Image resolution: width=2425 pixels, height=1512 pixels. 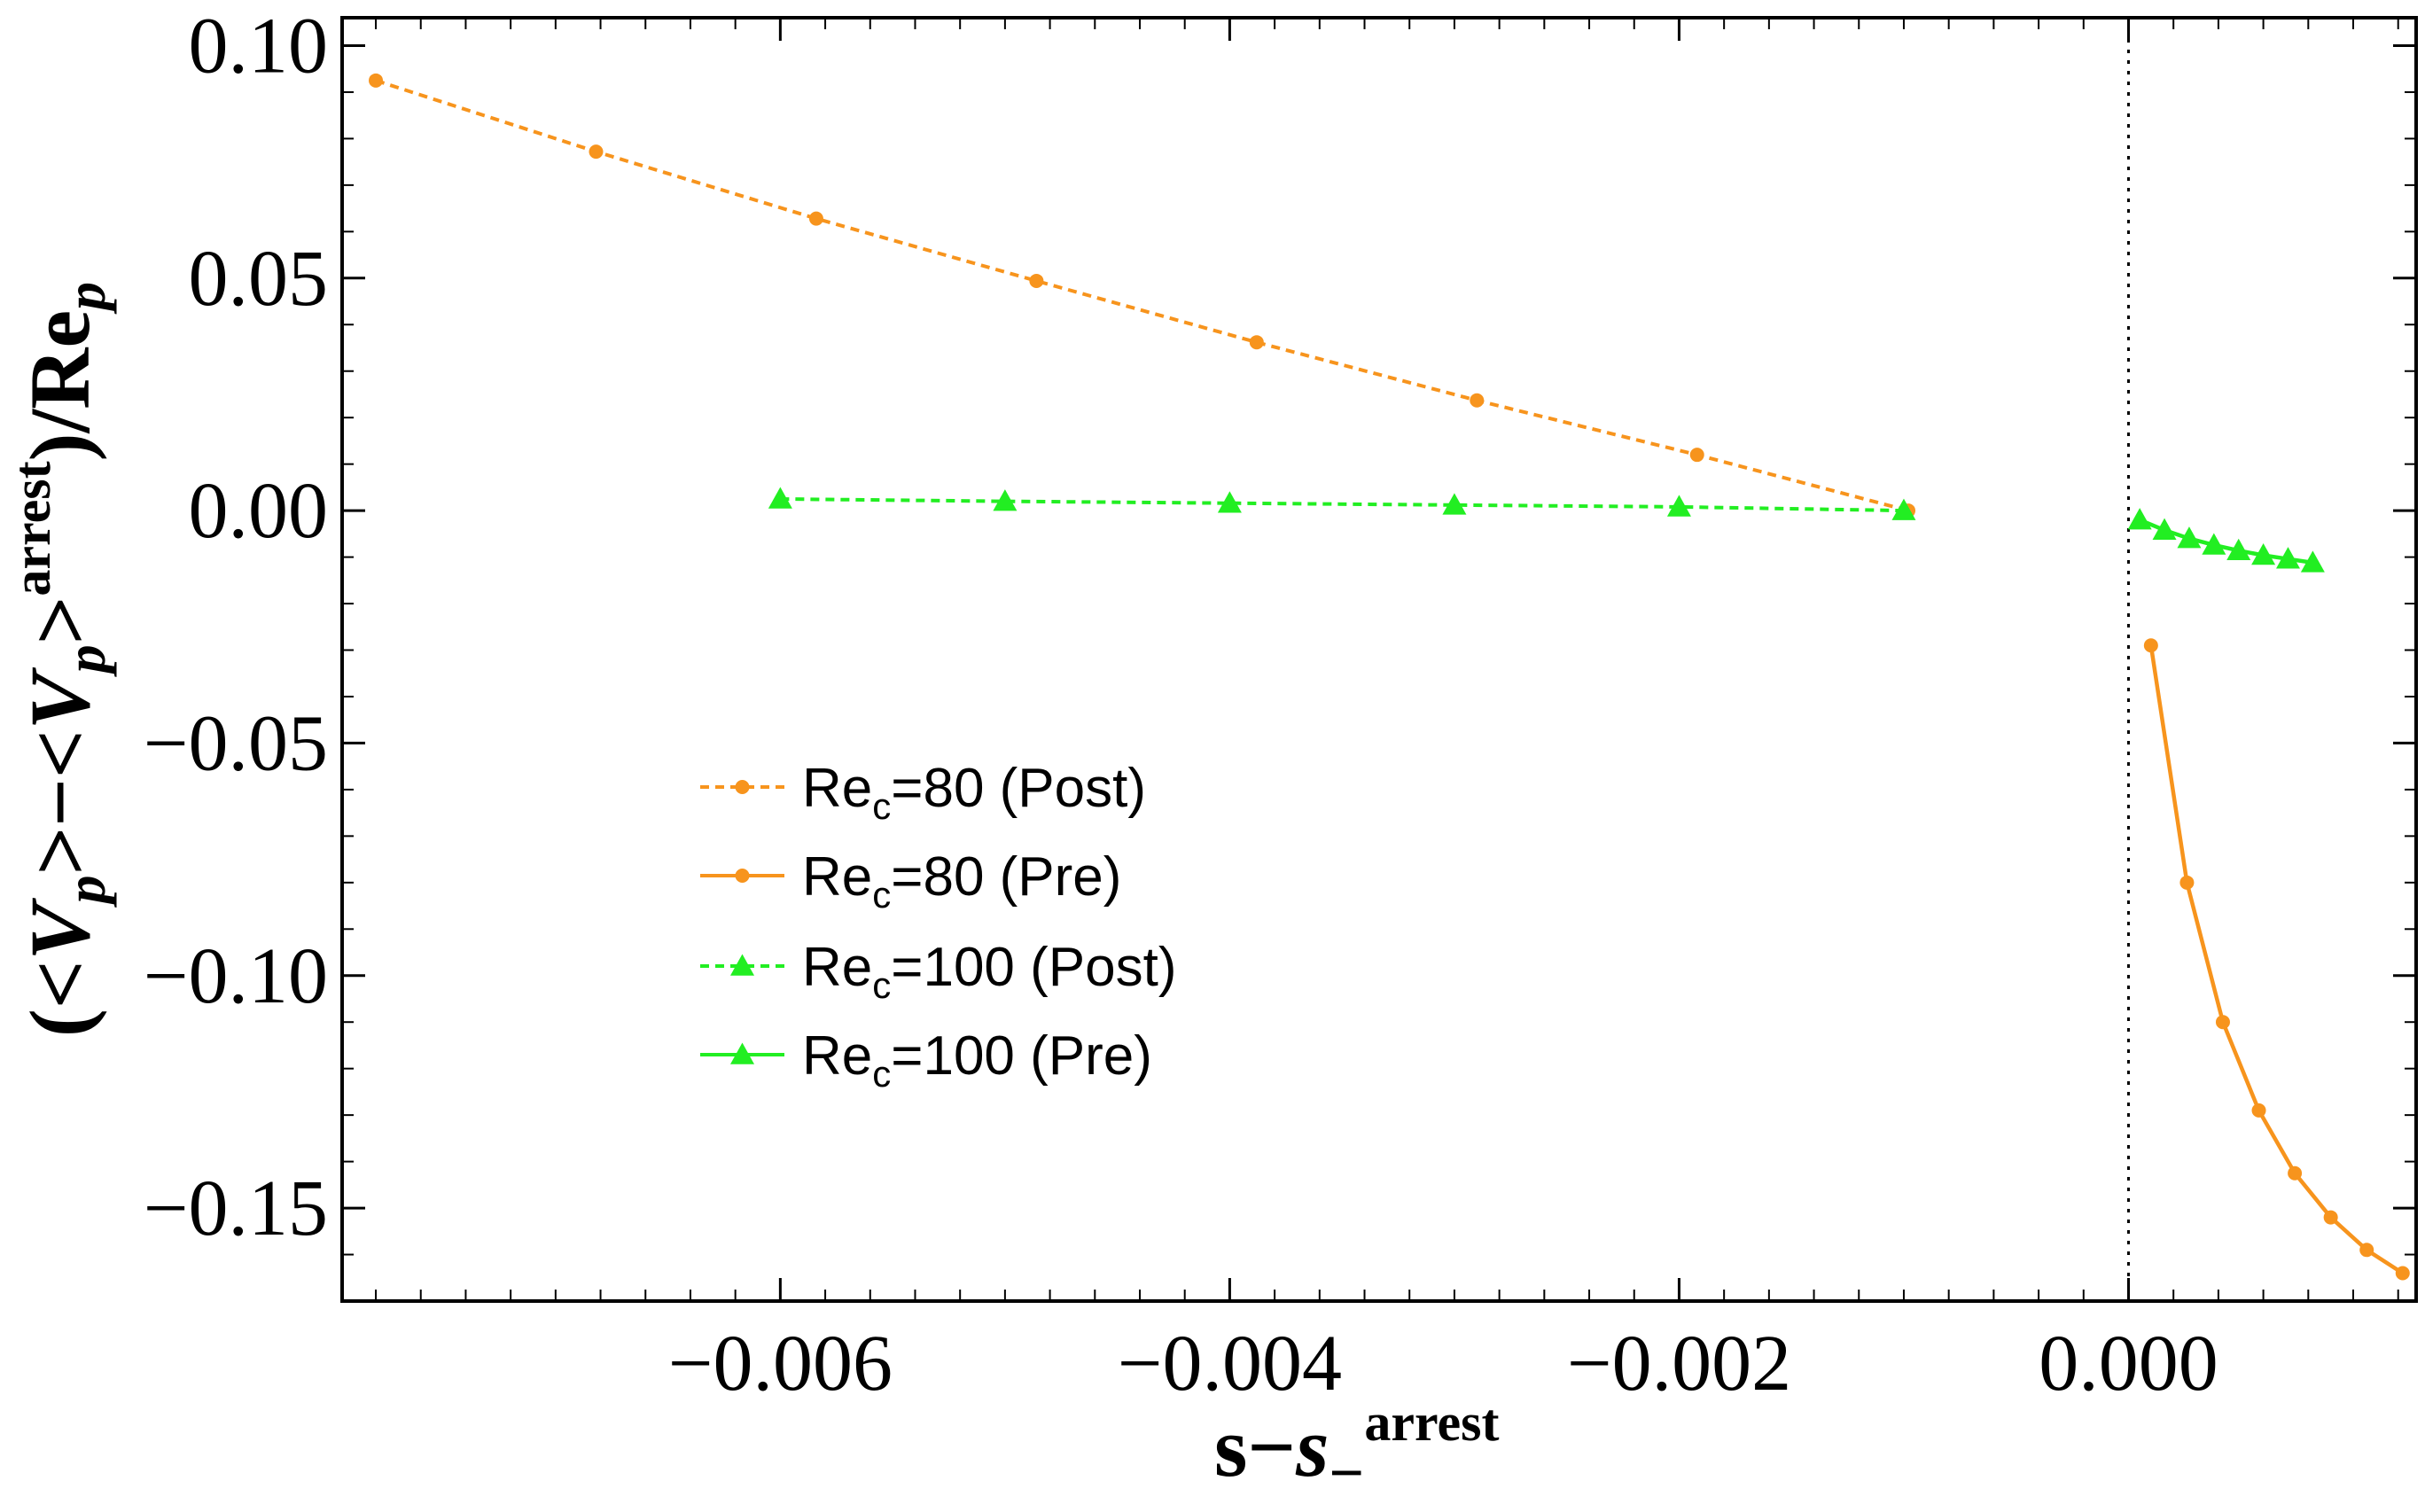 I want to click on legend-label: Rec=100 (Pre), so click(x=977, y=1060).